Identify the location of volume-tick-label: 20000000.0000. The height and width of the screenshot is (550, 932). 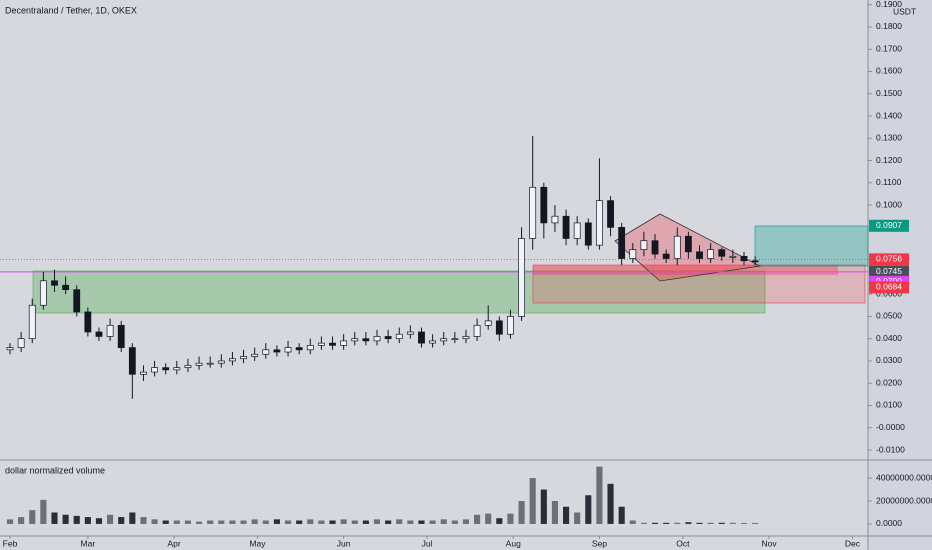
(904, 500).